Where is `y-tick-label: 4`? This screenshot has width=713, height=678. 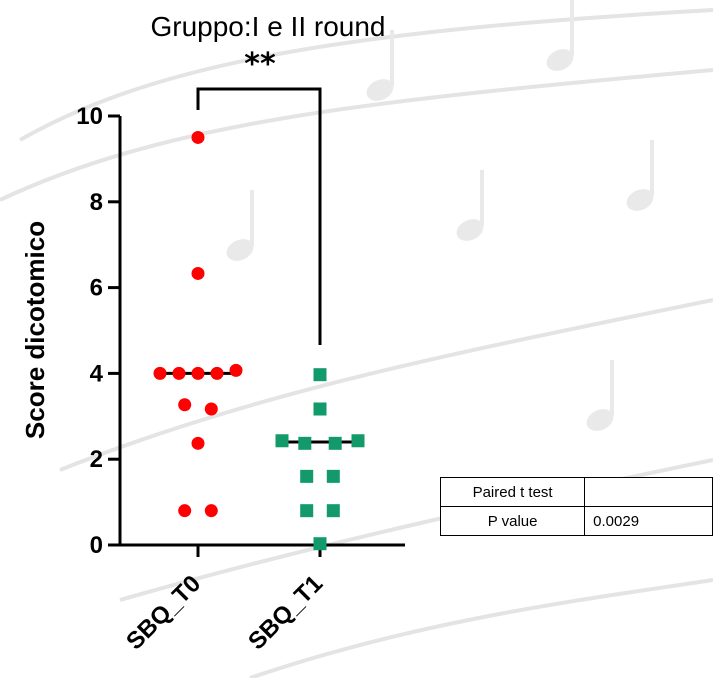 y-tick-label: 4 is located at coordinates (97, 373).